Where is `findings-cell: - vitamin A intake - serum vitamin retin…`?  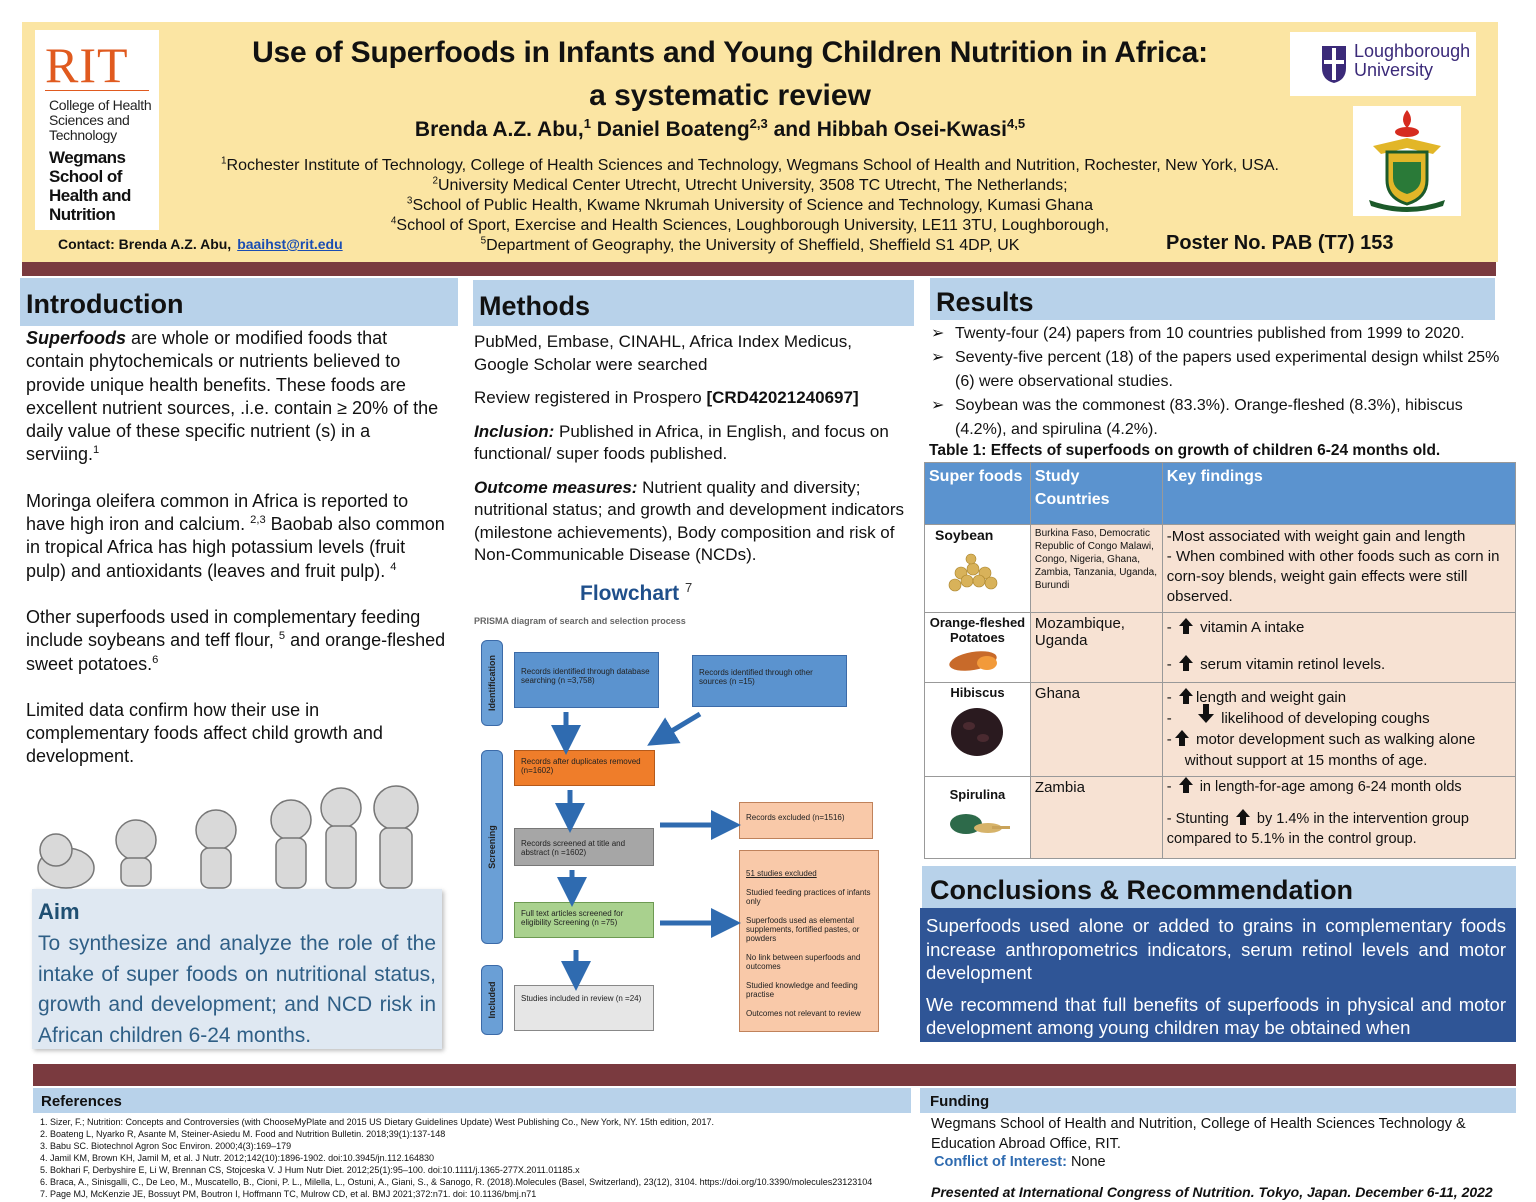 findings-cell: - vitamin A intake - serum vitamin retin… is located at coordinates (1339, 647).